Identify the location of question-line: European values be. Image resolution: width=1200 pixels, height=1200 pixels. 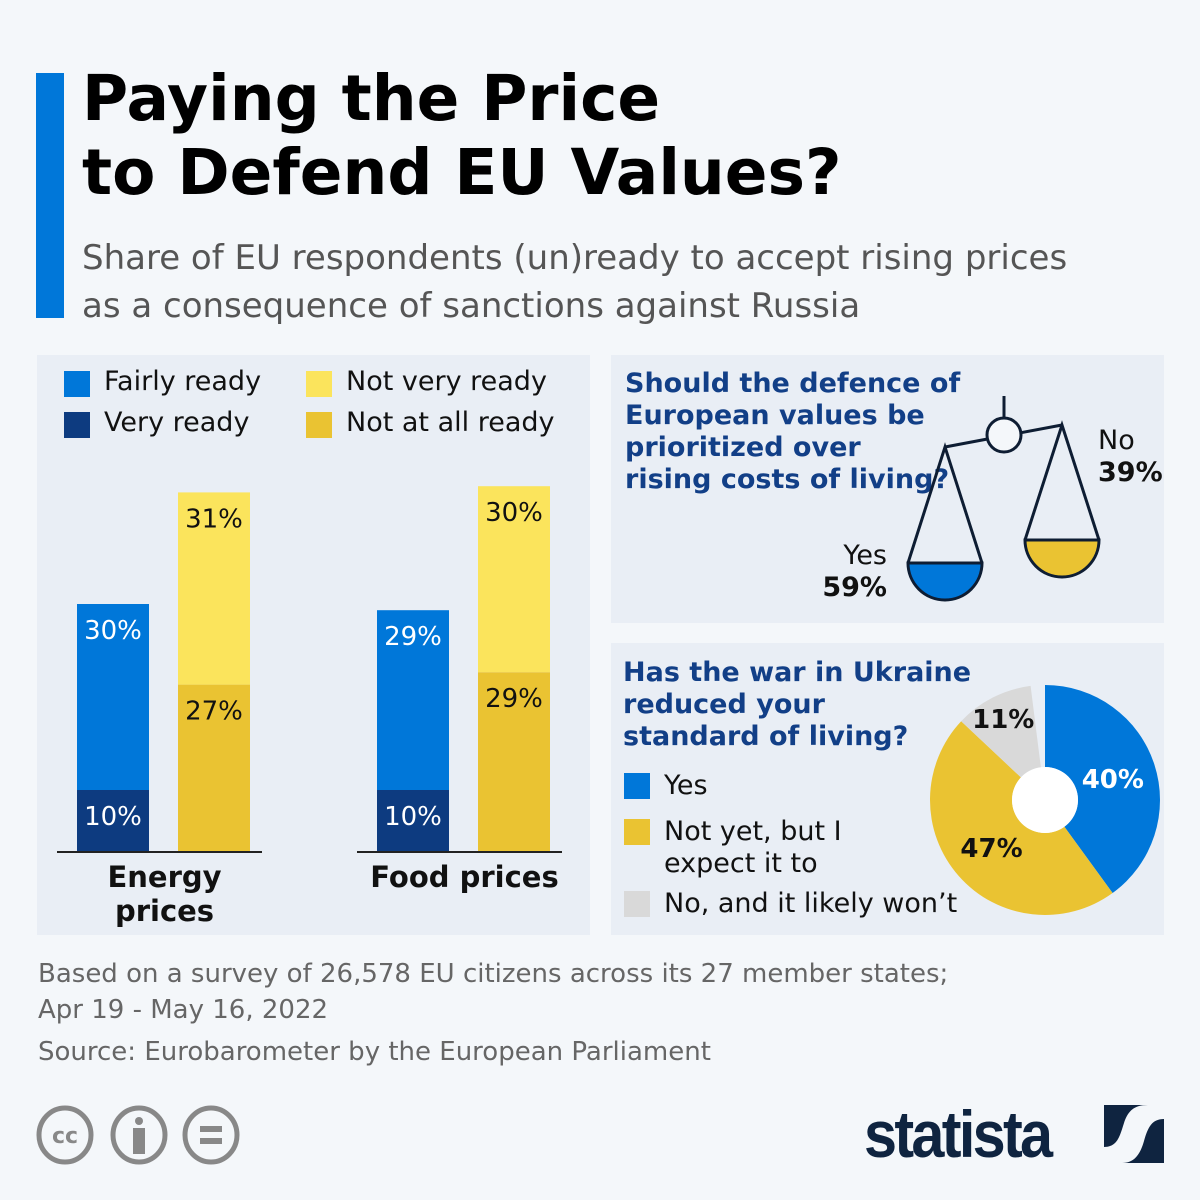
(775, 415).